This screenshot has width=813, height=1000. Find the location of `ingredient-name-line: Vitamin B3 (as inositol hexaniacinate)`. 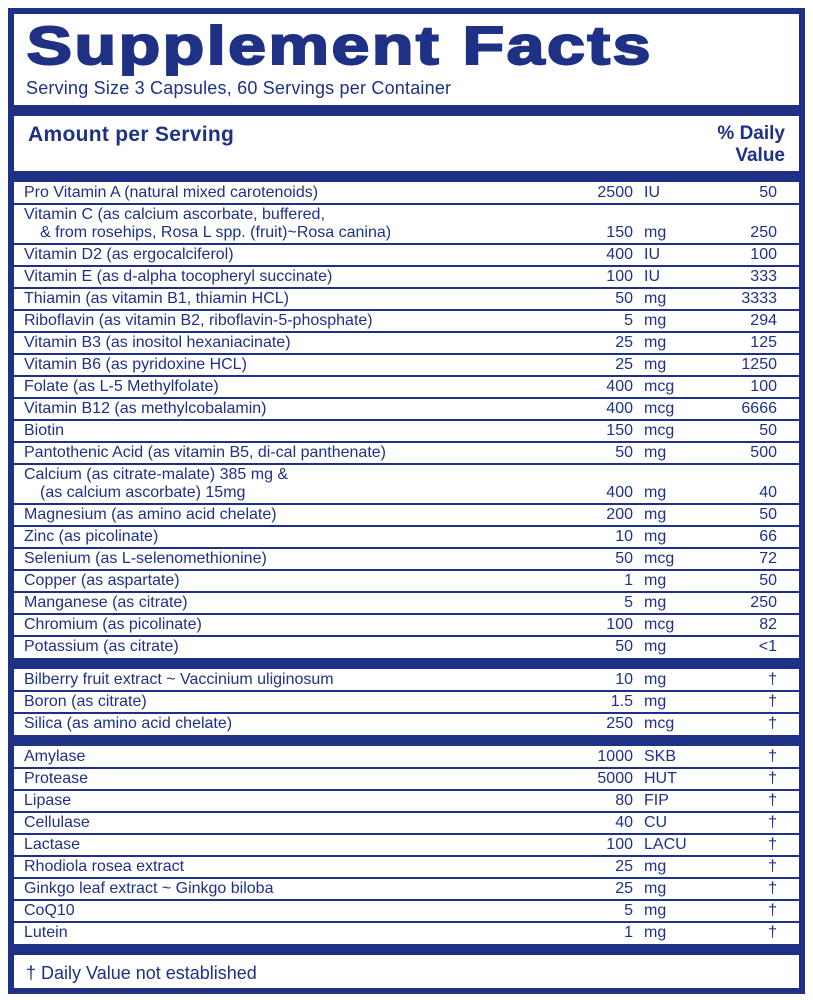

ingredient-name-line: Vitamin B3 (as inositol hexaniacinate) is located at coordinates (157, 343).